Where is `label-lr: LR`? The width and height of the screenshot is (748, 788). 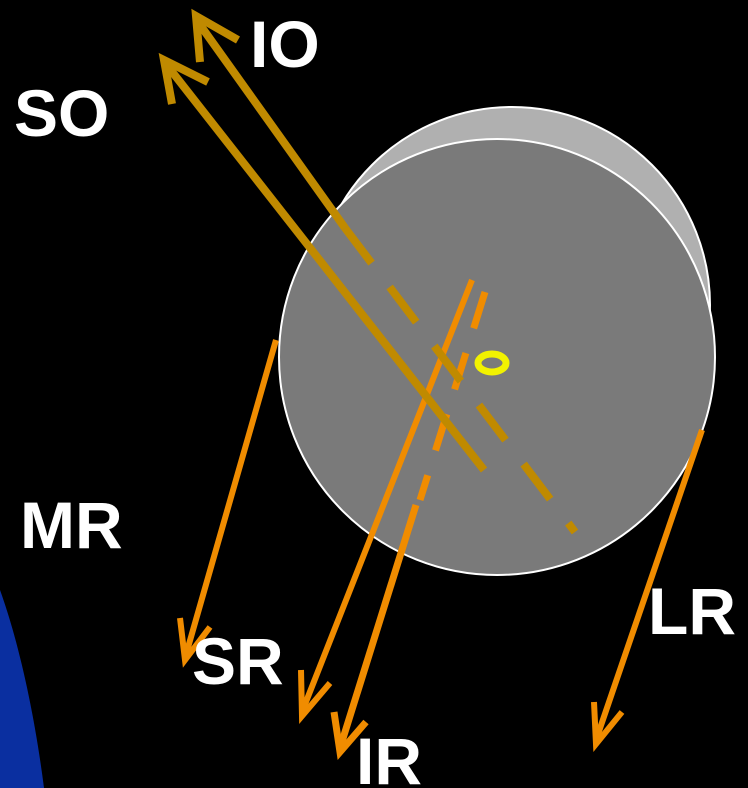
label-lr: LR is located at coordinates (692, 611).